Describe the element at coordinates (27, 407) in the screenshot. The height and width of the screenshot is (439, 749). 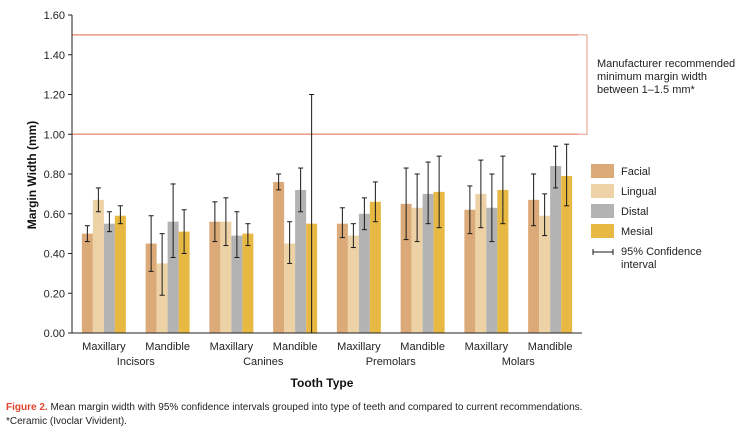
I see `figure-label: Figure 2.` at that location.